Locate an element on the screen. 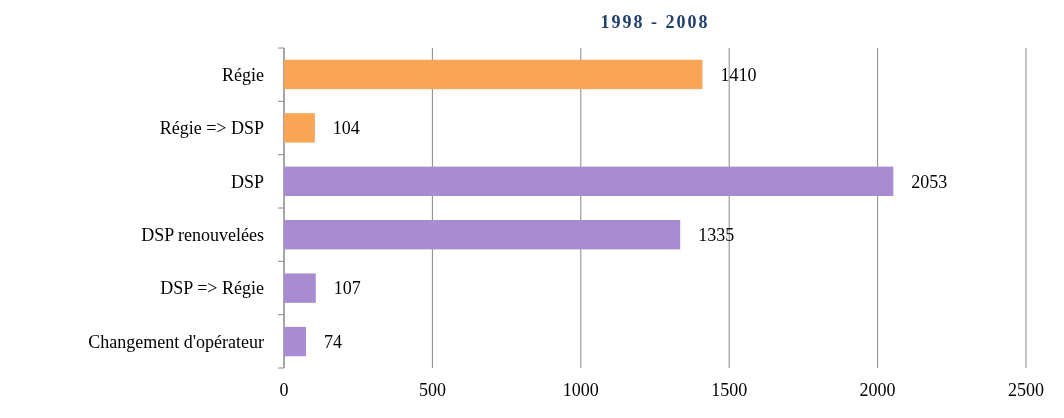 Image resolution: width=1064 pixels, height=418 pixels. data-label: 107 is located at coordinates (347, 288).